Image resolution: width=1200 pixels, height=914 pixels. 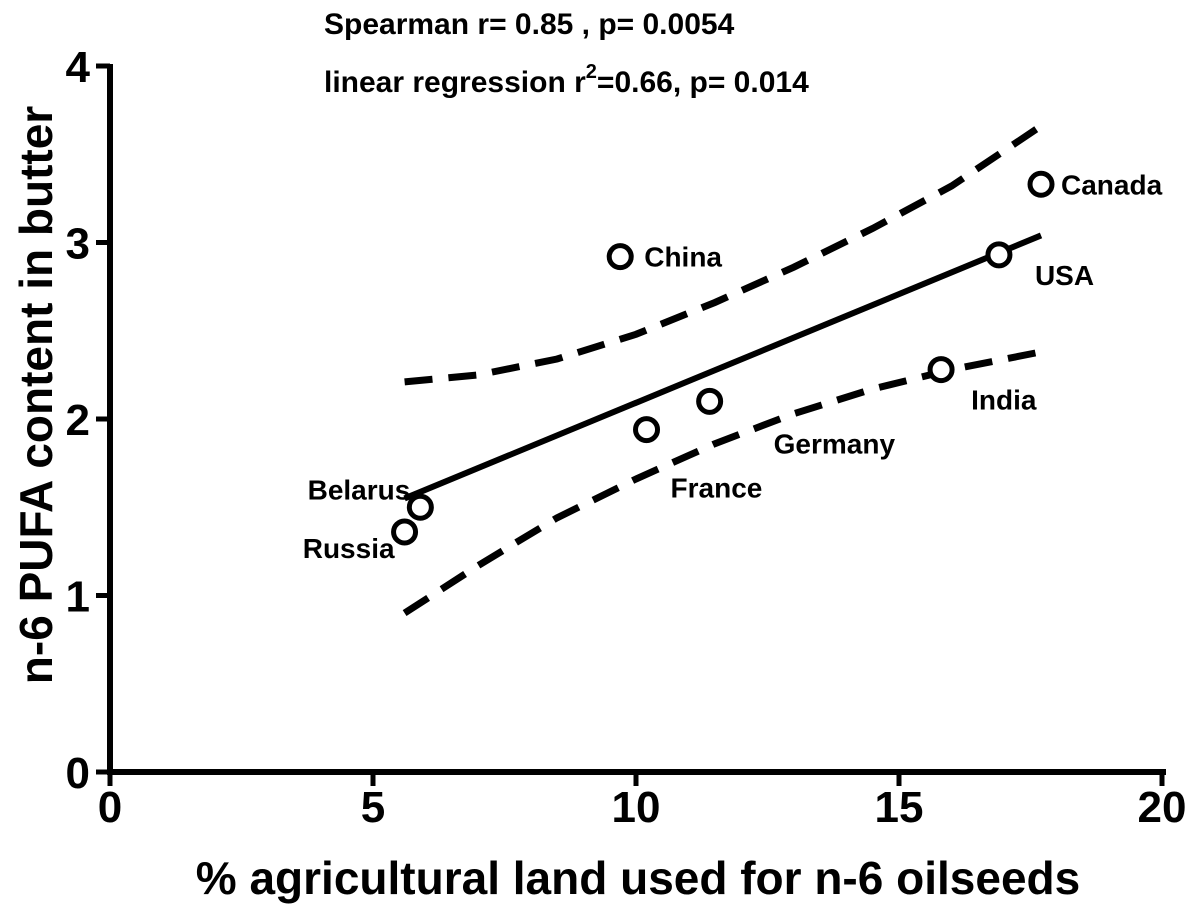 I want to click on y-tick-label-0: 0, so click(x=78, y=773).